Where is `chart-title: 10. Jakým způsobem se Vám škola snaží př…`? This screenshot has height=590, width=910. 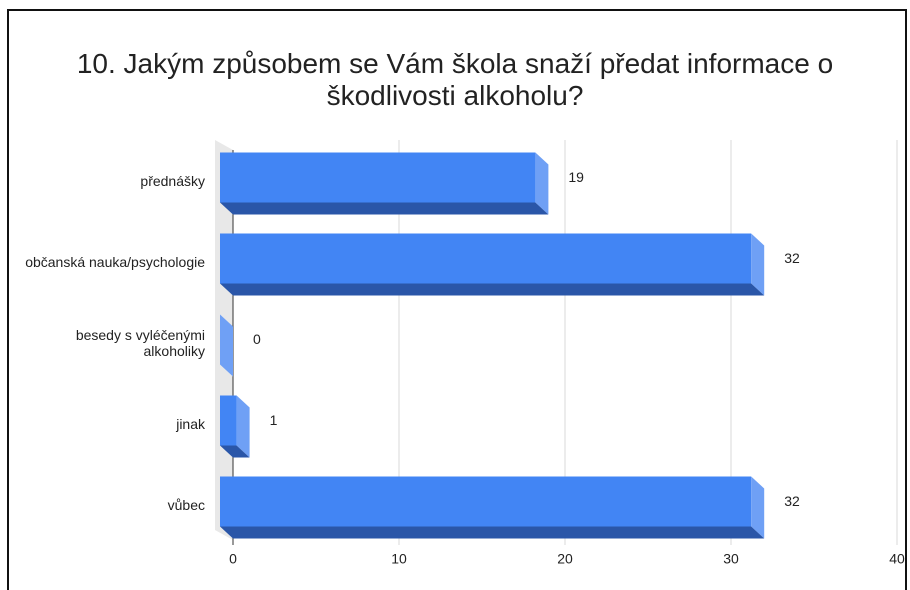 chart-title: 10. Jakým způsobem se Vám škola snaží př… is located at coordinates (455, 79).